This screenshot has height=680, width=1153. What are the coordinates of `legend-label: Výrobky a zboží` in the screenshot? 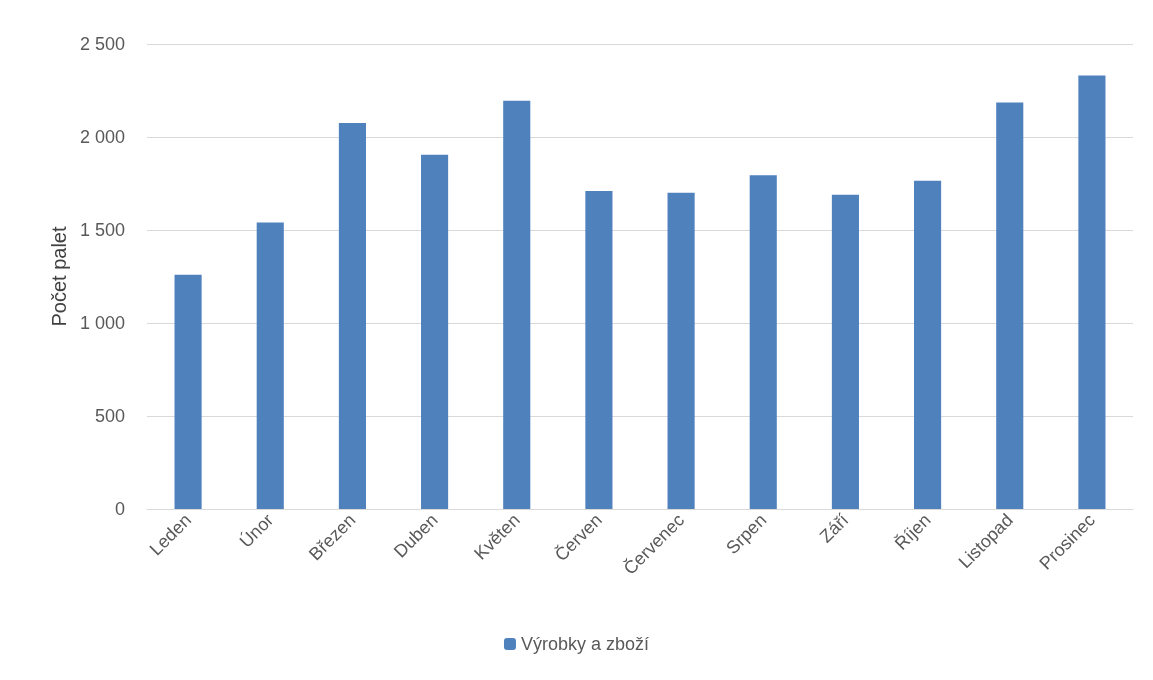 It's located at (585, 644).